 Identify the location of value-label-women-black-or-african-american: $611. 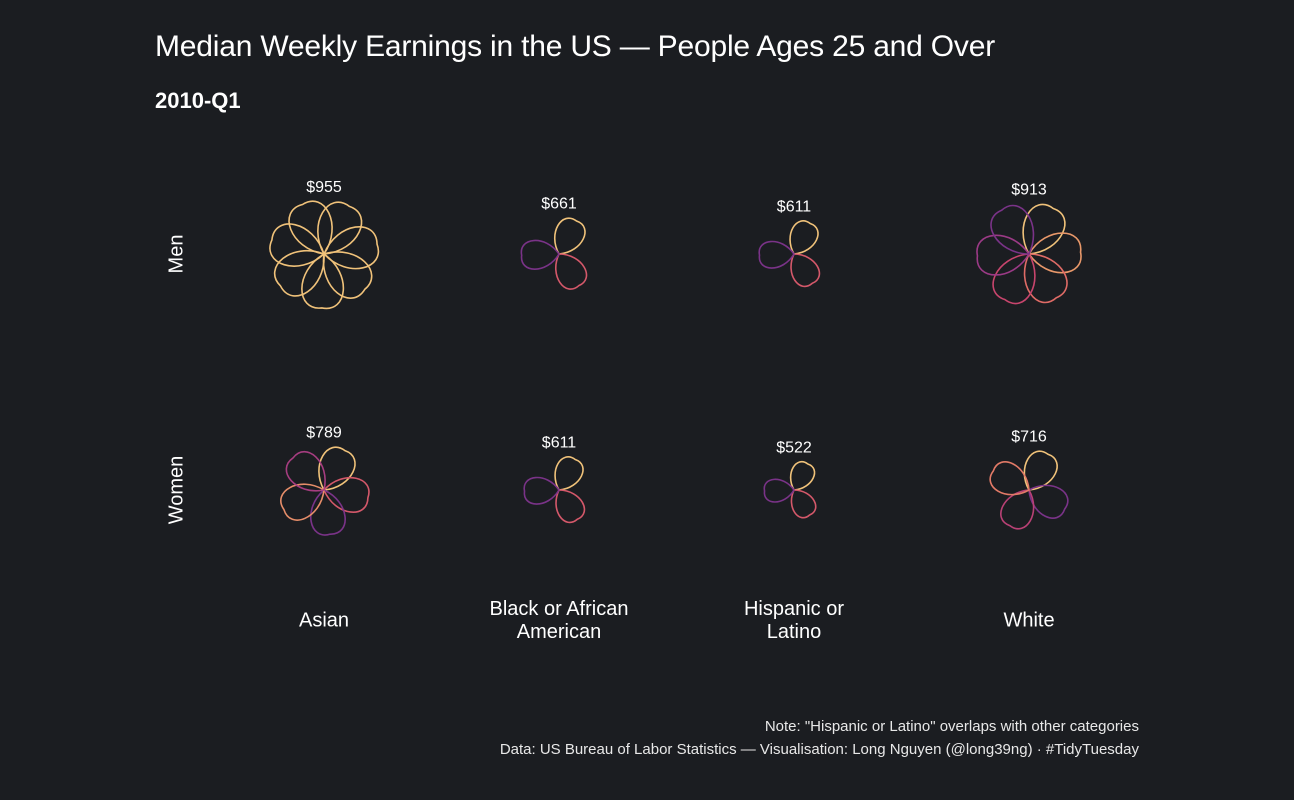
(559, 442).